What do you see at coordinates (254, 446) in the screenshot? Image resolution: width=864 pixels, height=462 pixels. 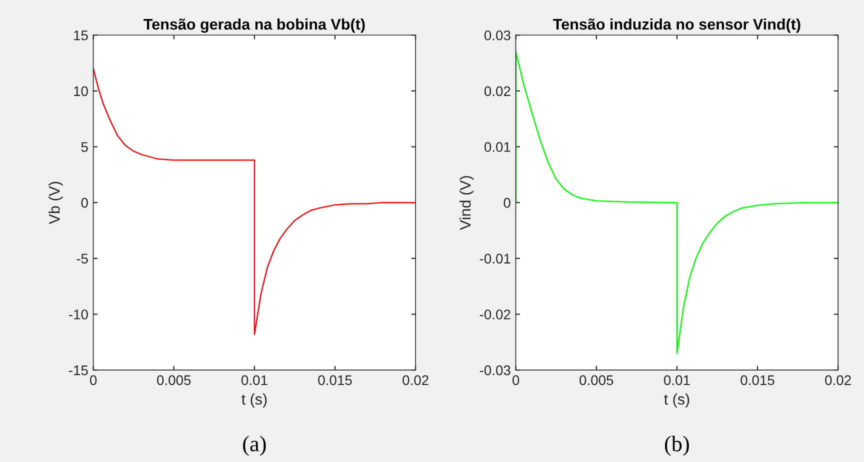 I see `text: (a)` at bounding box center [254, 446].